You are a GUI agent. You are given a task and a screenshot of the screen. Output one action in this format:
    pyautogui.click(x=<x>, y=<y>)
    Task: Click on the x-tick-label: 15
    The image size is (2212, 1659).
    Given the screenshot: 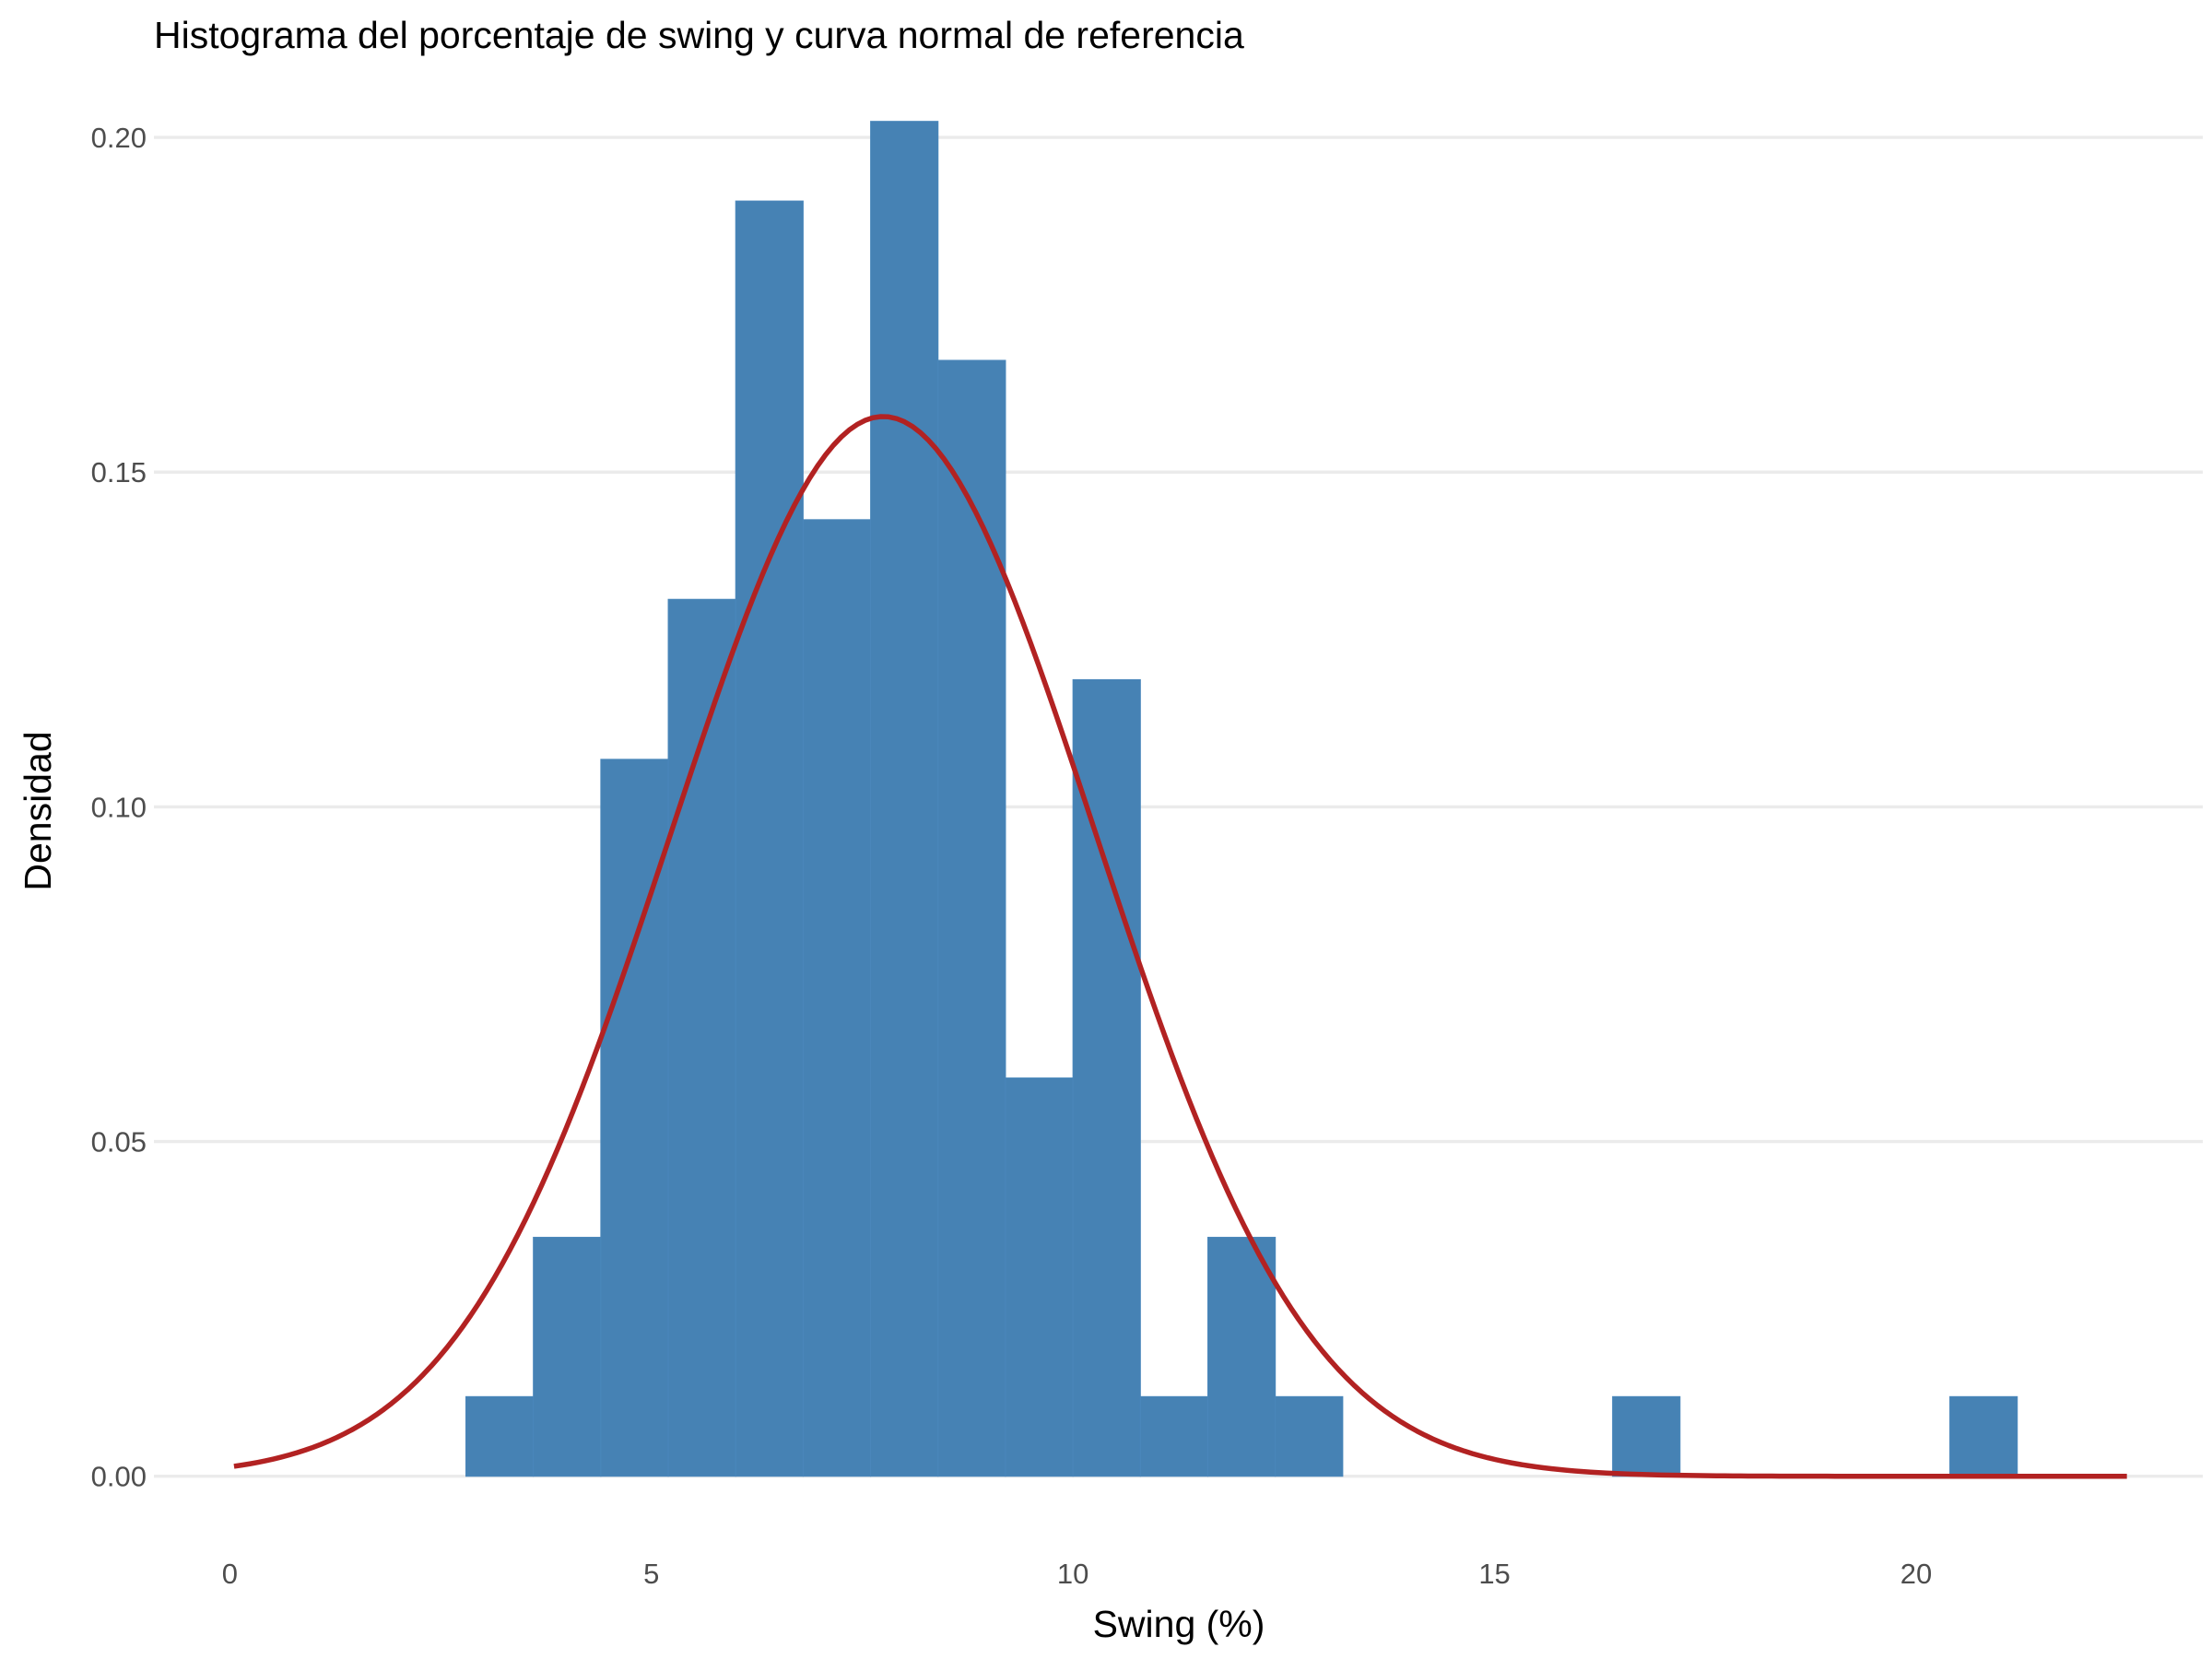 What is the action you would take?
    pyautogui.click(x=1494, y=1574)
    